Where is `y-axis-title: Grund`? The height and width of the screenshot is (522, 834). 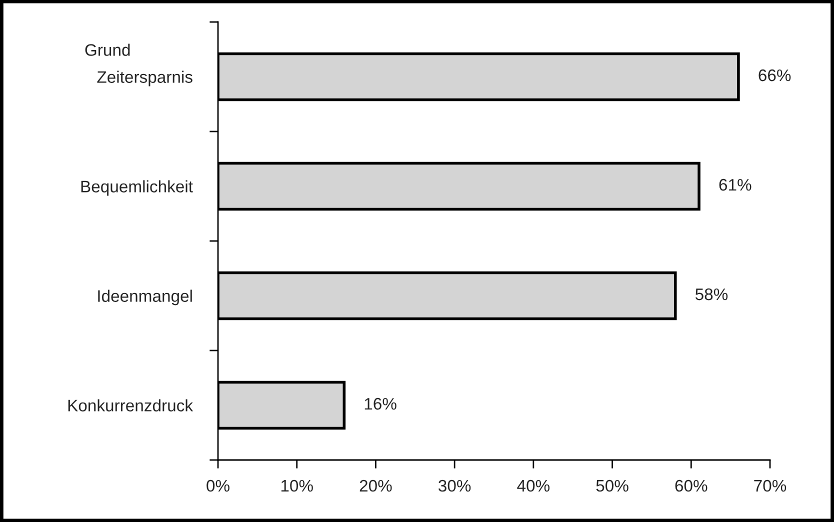 y-axis-title: Grund is located at coordinates (107, 50).